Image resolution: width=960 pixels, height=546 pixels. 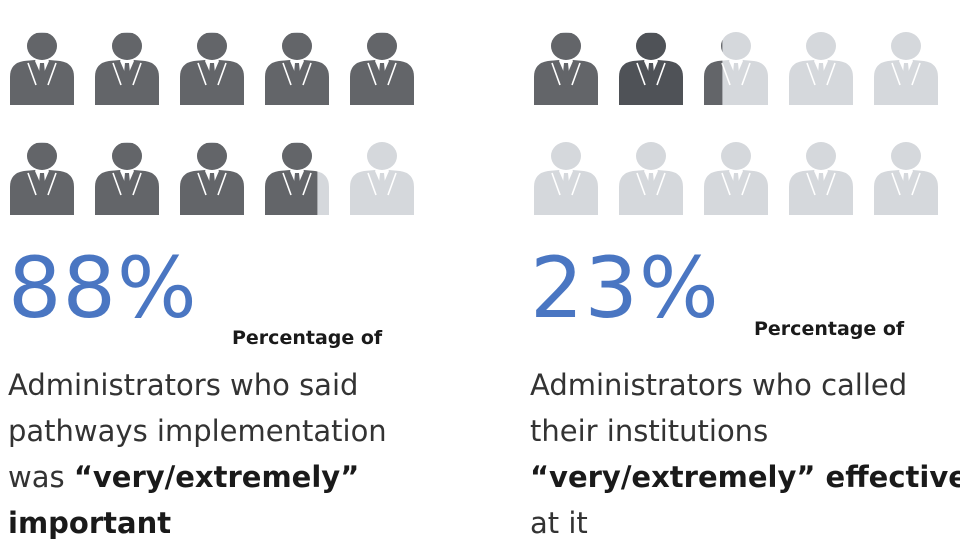 I want to click on icon-grid-important, so click(x=212, y=123).